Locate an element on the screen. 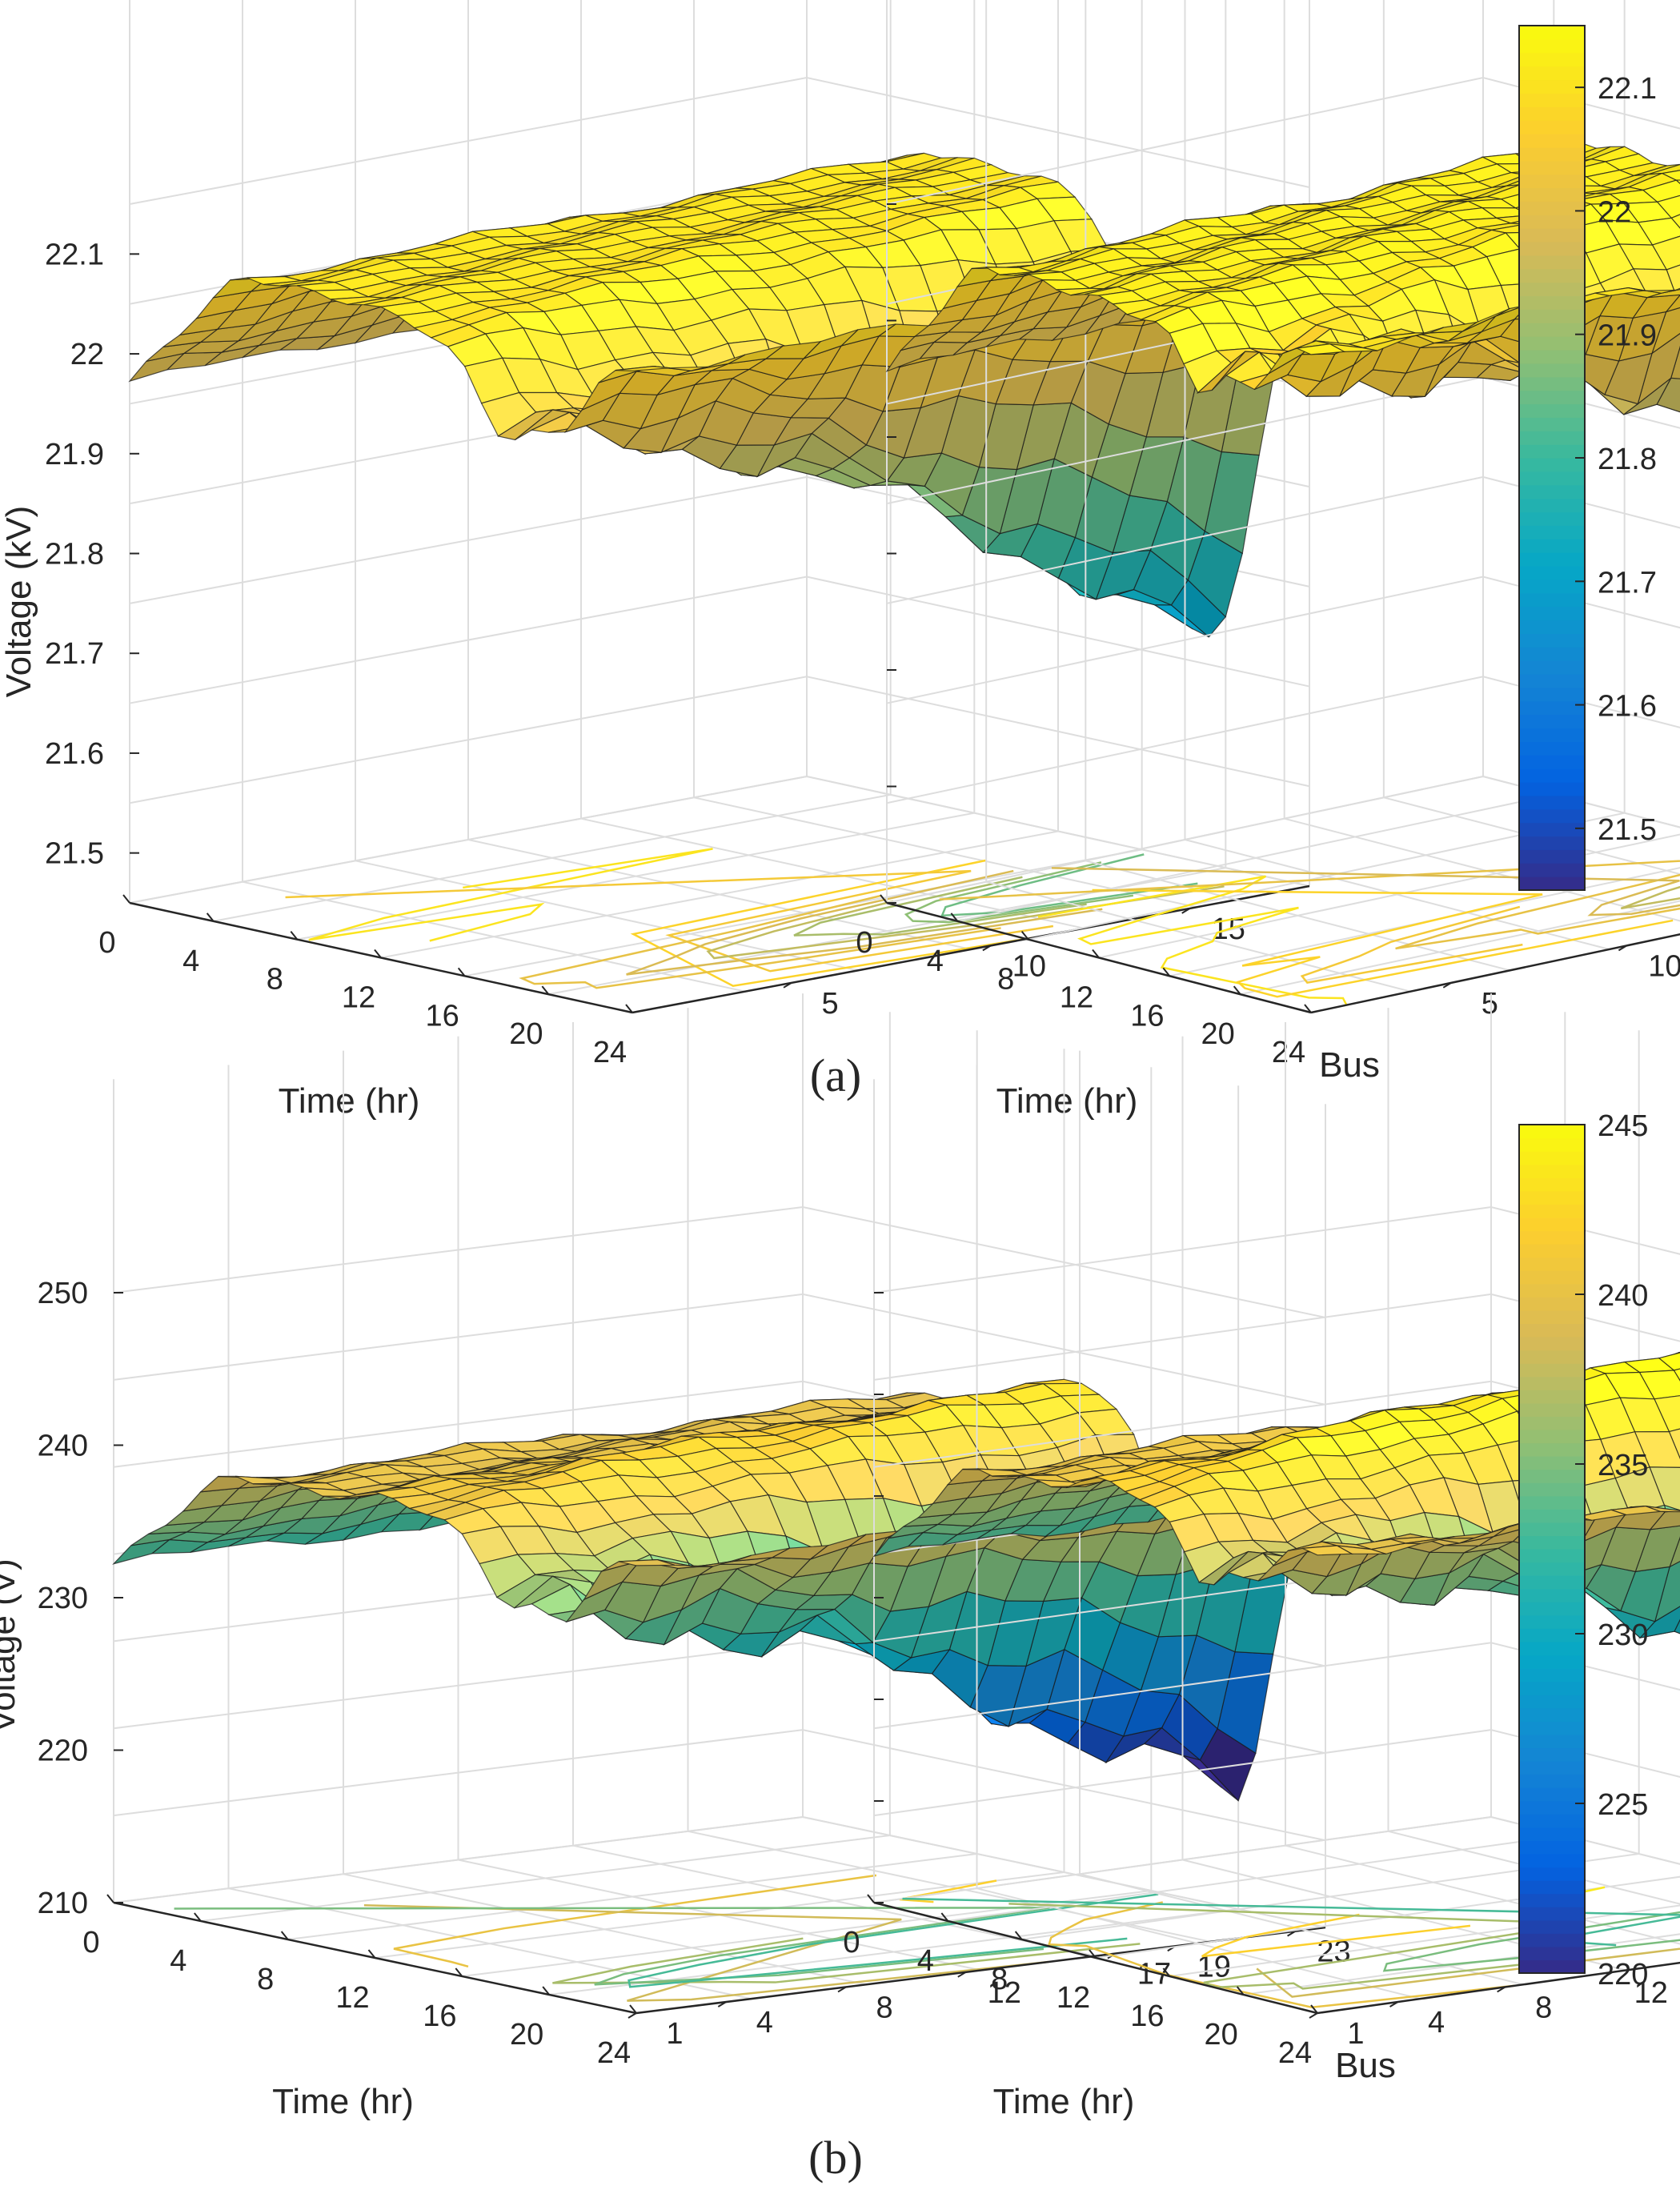 Image resolution: width=1680 pixels, height=2194 pixels. z-axis-label: Voltage (kV) is located at coordinates (19, 602).